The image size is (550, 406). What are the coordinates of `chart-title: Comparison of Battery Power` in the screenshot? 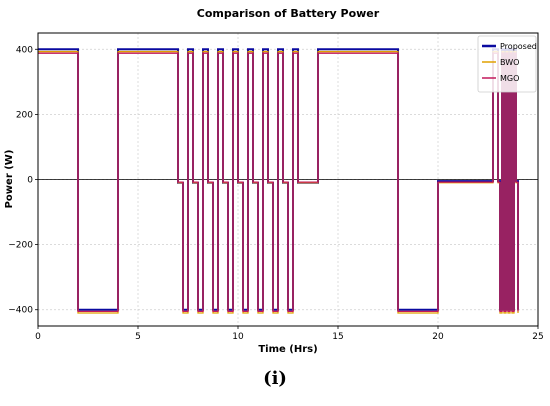 It's located at (288, 13).